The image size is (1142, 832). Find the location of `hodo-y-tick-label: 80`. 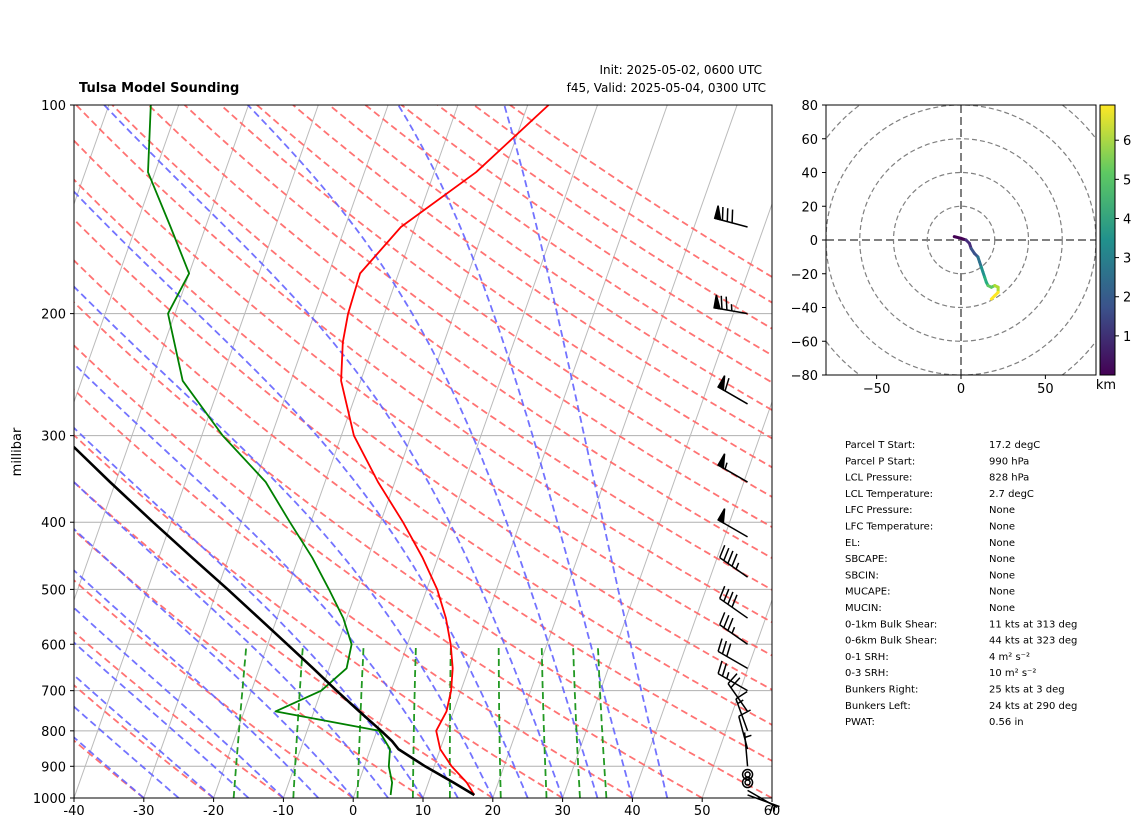

hodo-y-tick-label: 80 is located at coordinates (809, 106).